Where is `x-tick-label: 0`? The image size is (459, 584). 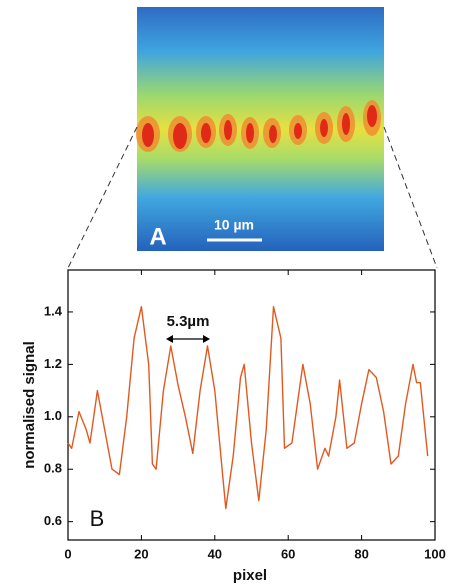 x-tick-label: 0 is located at coordinates (67, 553).